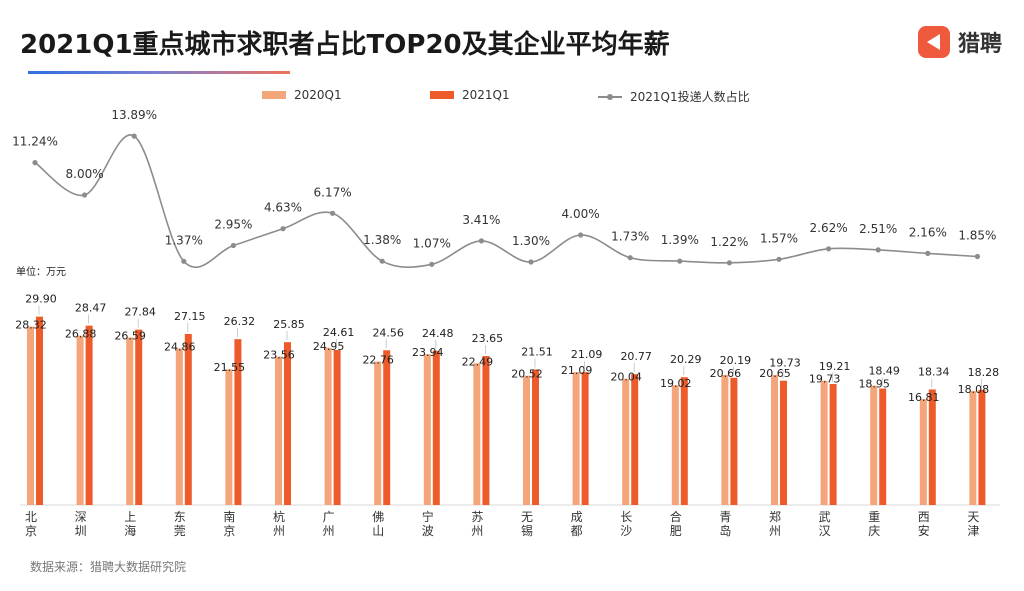  Describe the element at coordinates (775, 373) in the screenshot. I see `data-label-2020q1: 20.65` at that location.